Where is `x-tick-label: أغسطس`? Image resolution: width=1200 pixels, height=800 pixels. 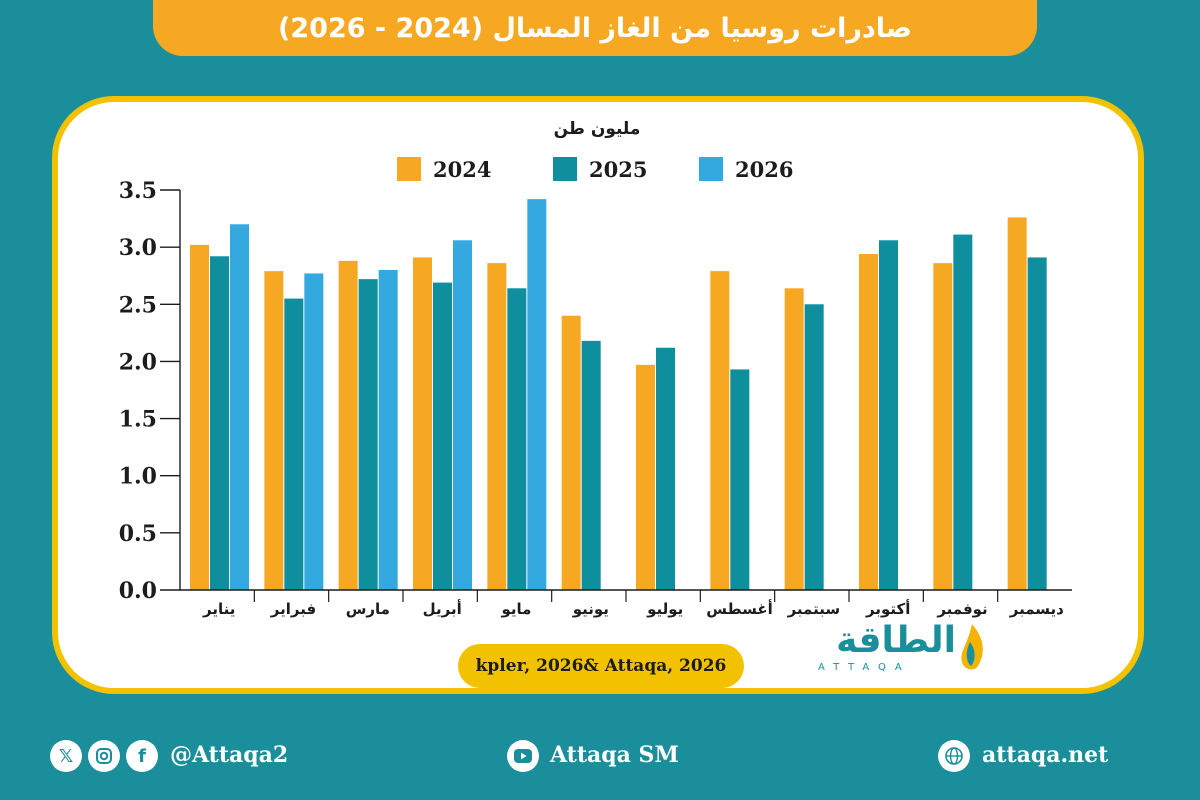
x-tick-label: أغسطس is located at coordinates (739, 608).